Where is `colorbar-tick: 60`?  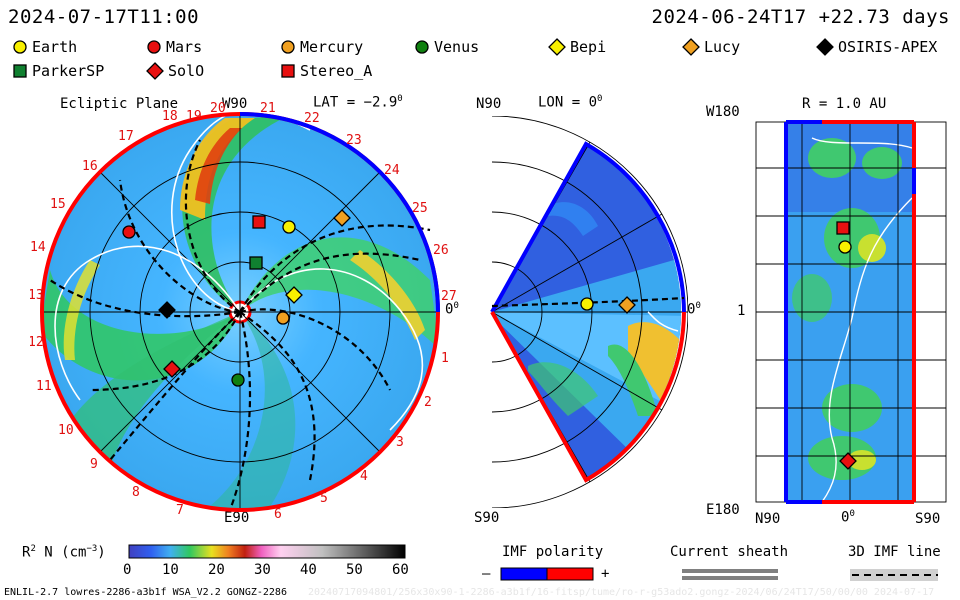
colorbar-tick: 60 is located at coordinates (400, 570).